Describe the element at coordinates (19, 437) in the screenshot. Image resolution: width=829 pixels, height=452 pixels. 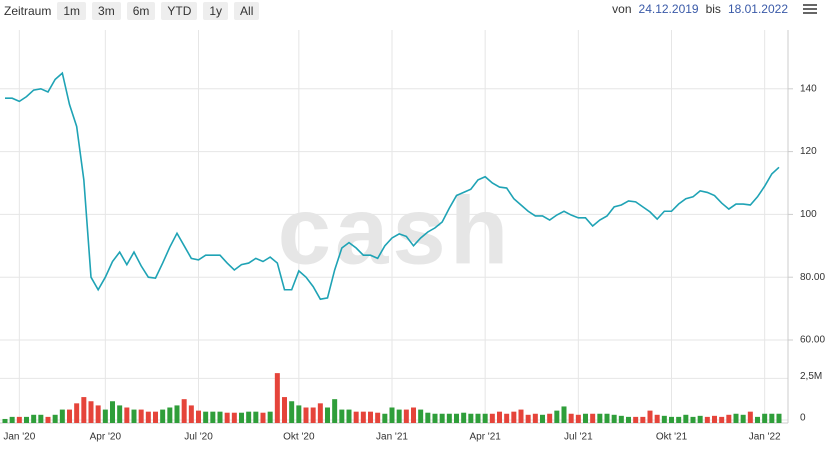
I see `x-tick-label: Jan '20` at that location.